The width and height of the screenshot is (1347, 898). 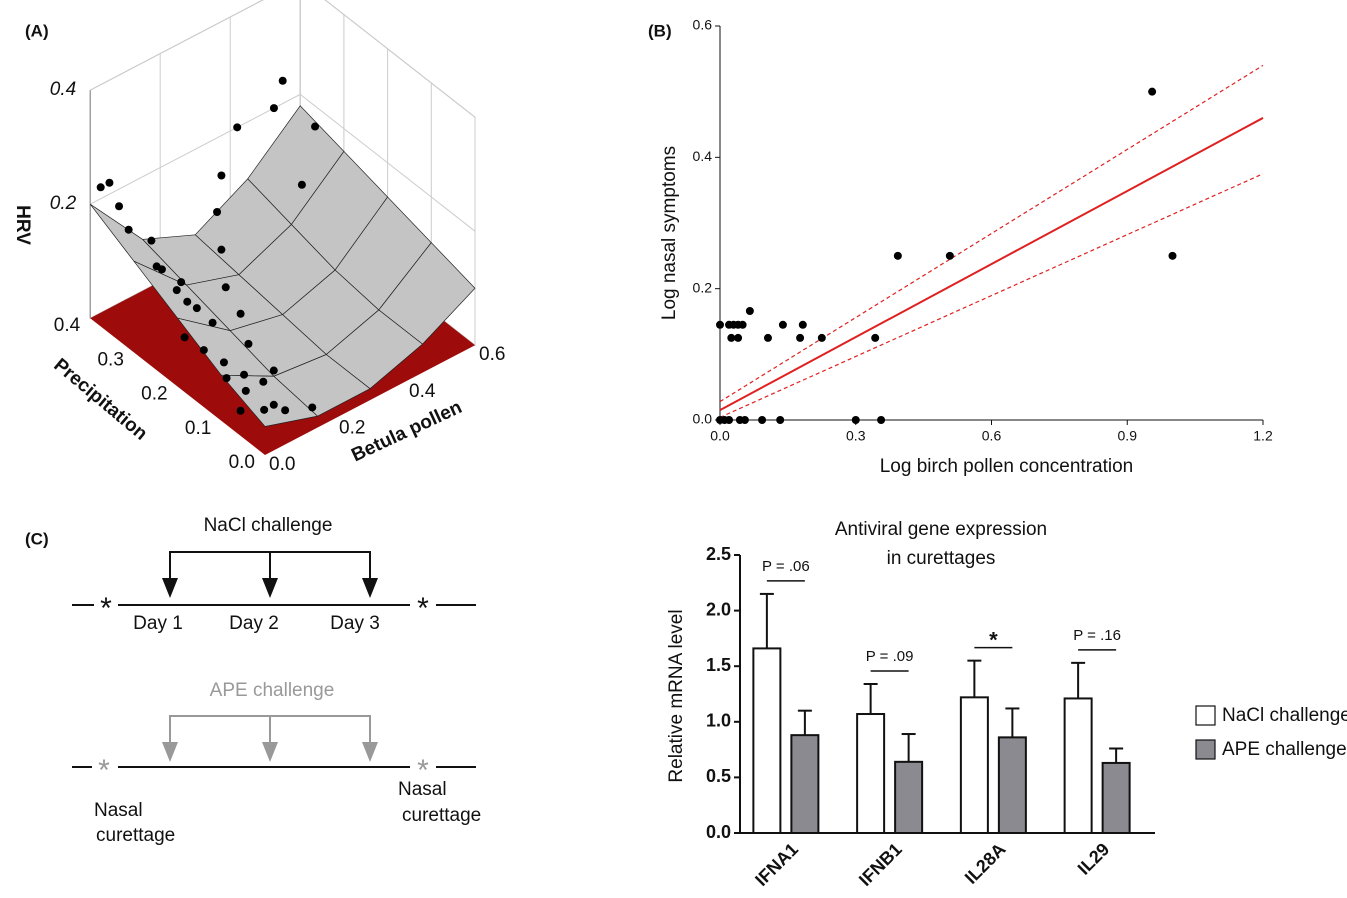 I want to click on legend-label: APE challenge, so click(x=1284, y=749).